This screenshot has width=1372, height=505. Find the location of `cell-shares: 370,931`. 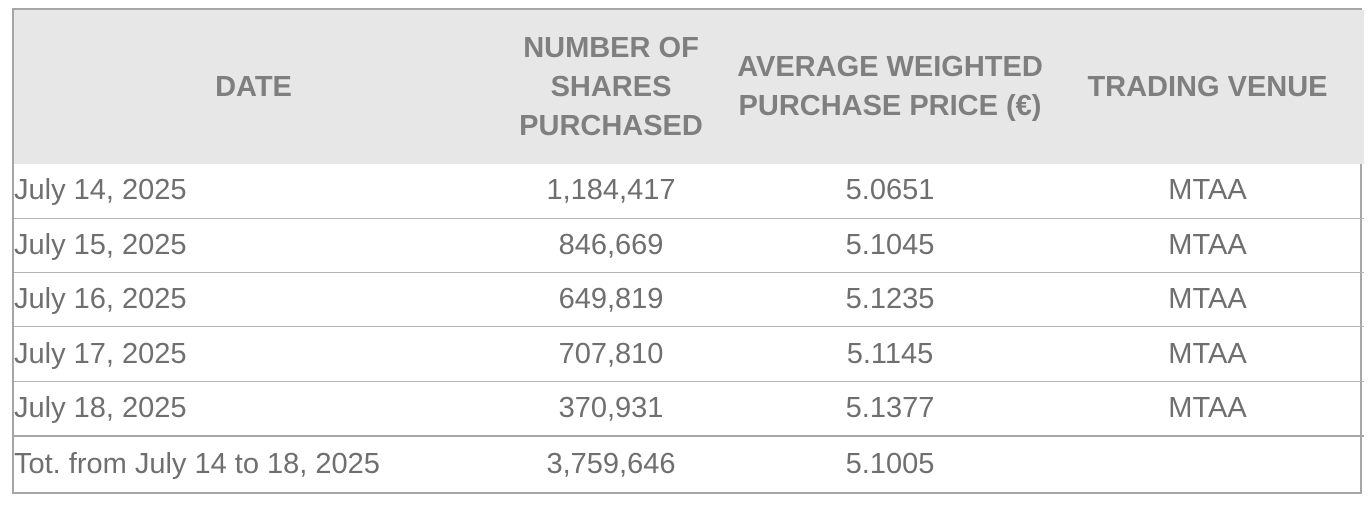

cell-shares: 370,931 is located at coordinates (611, 408).